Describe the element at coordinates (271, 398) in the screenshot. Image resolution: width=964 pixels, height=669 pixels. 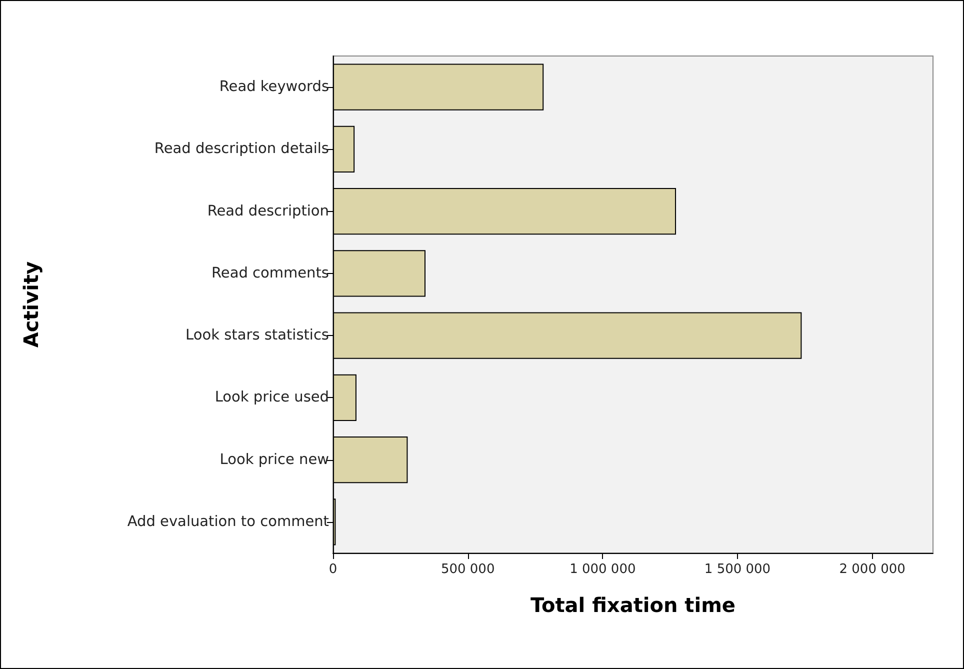
I see `y-tick-label: Look price used` at that location.